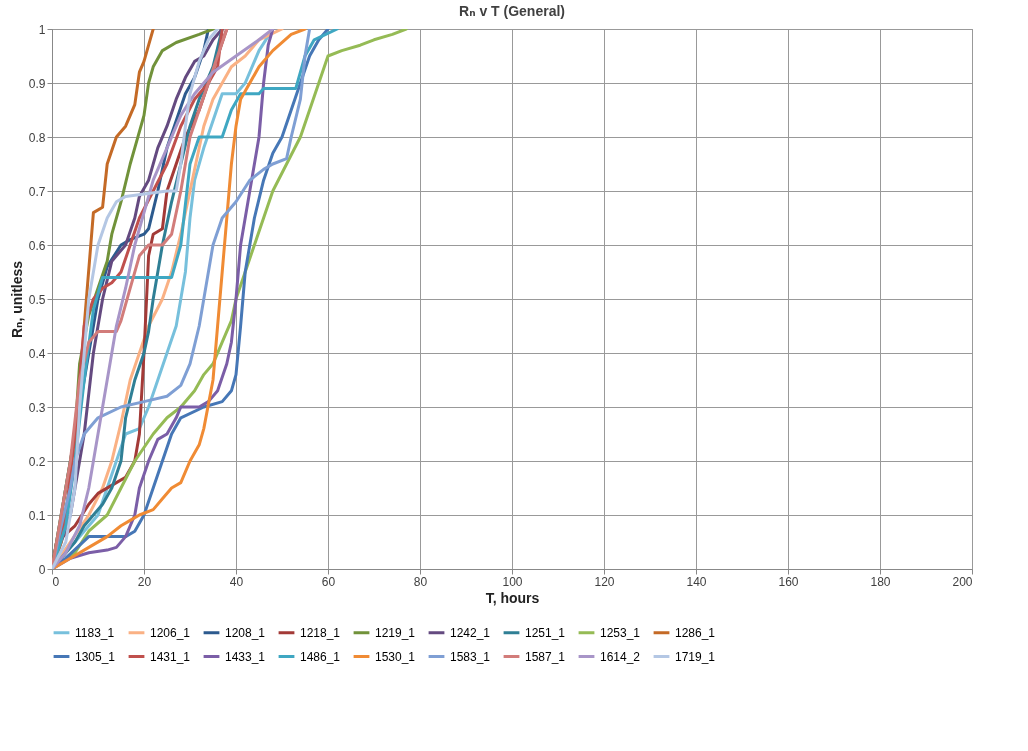  I want to click on x-tick-label: 180, so click(880, 581).